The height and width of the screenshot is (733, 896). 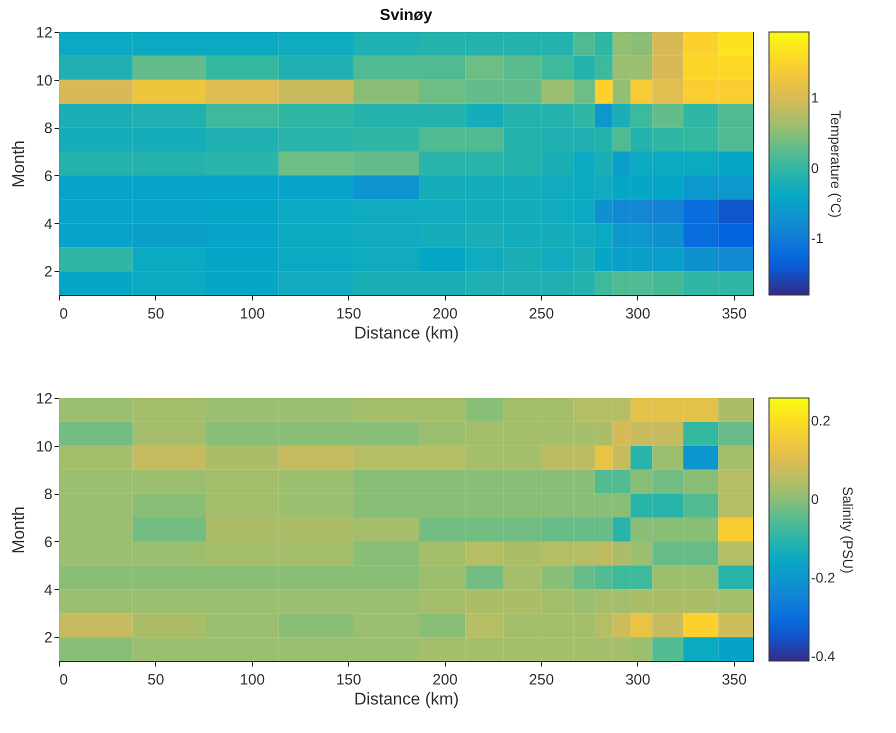 What do you see at coordinates (823, 656) in the screenshot?
I see `color-bar-label: -0.4` at bounding box center [823, 656].